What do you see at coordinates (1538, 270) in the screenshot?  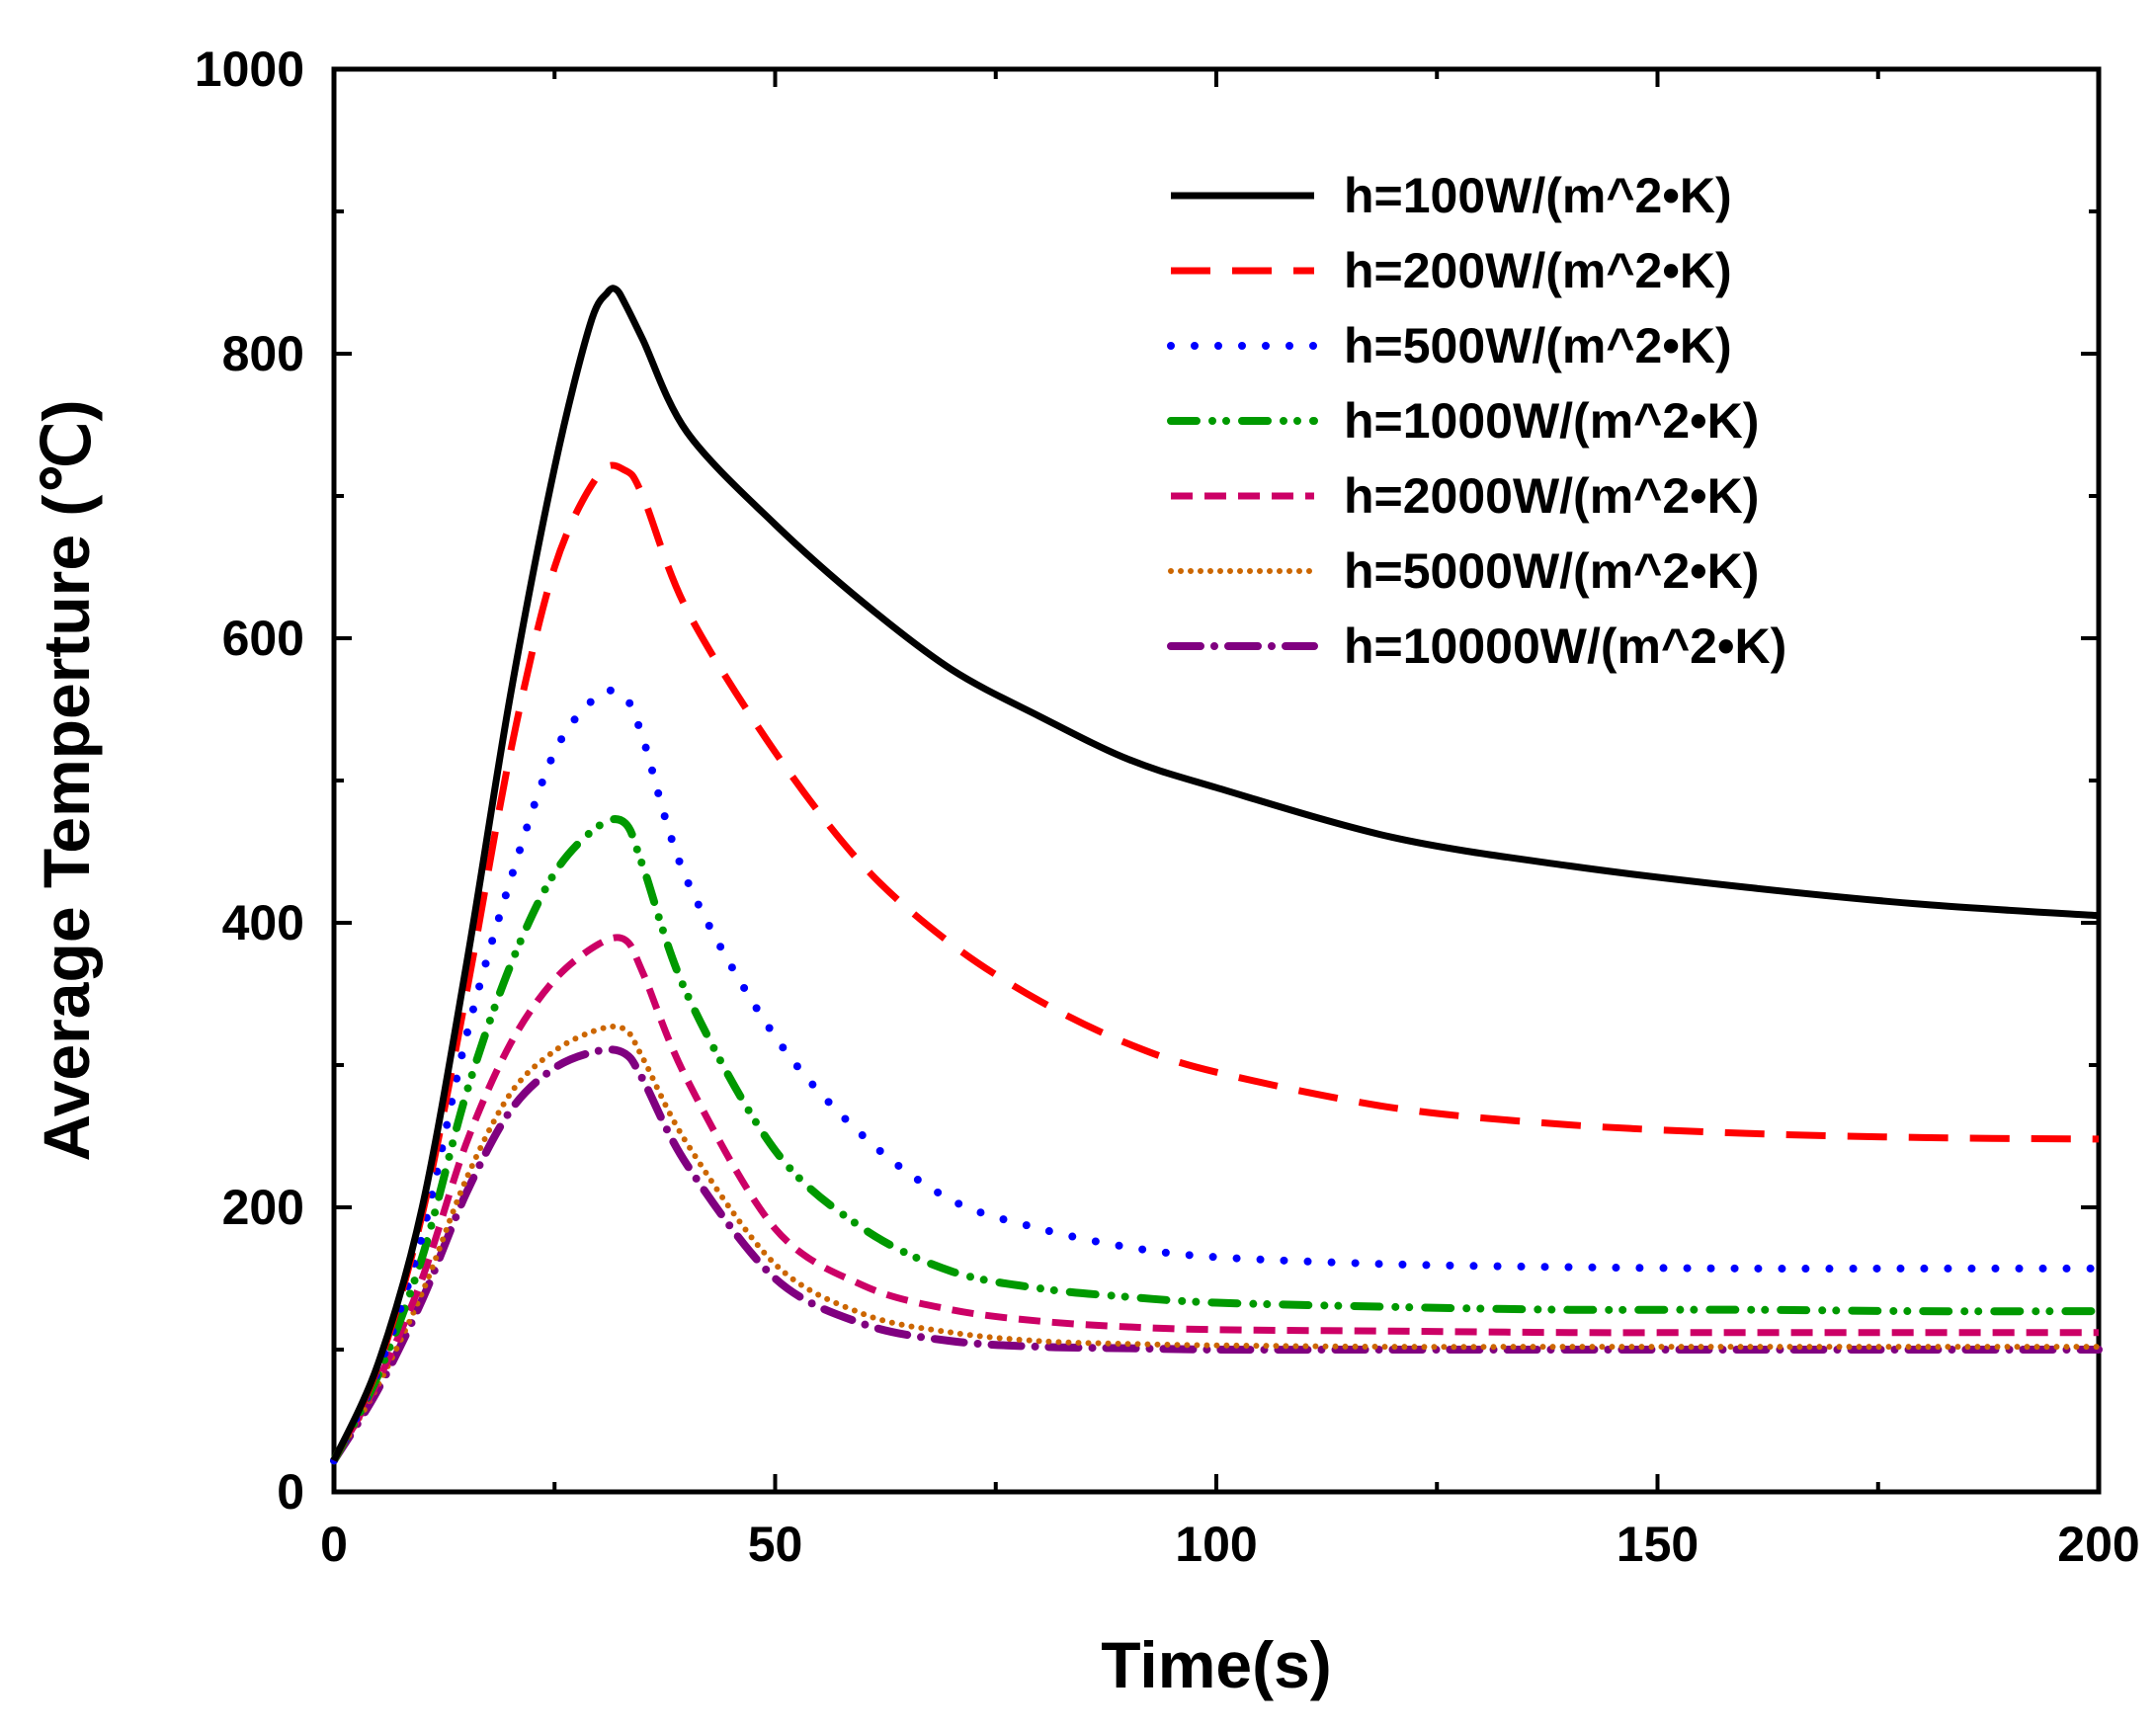 I see `legend-label: h=200W/(m^2•K)` at bounding box center [1538, 270].